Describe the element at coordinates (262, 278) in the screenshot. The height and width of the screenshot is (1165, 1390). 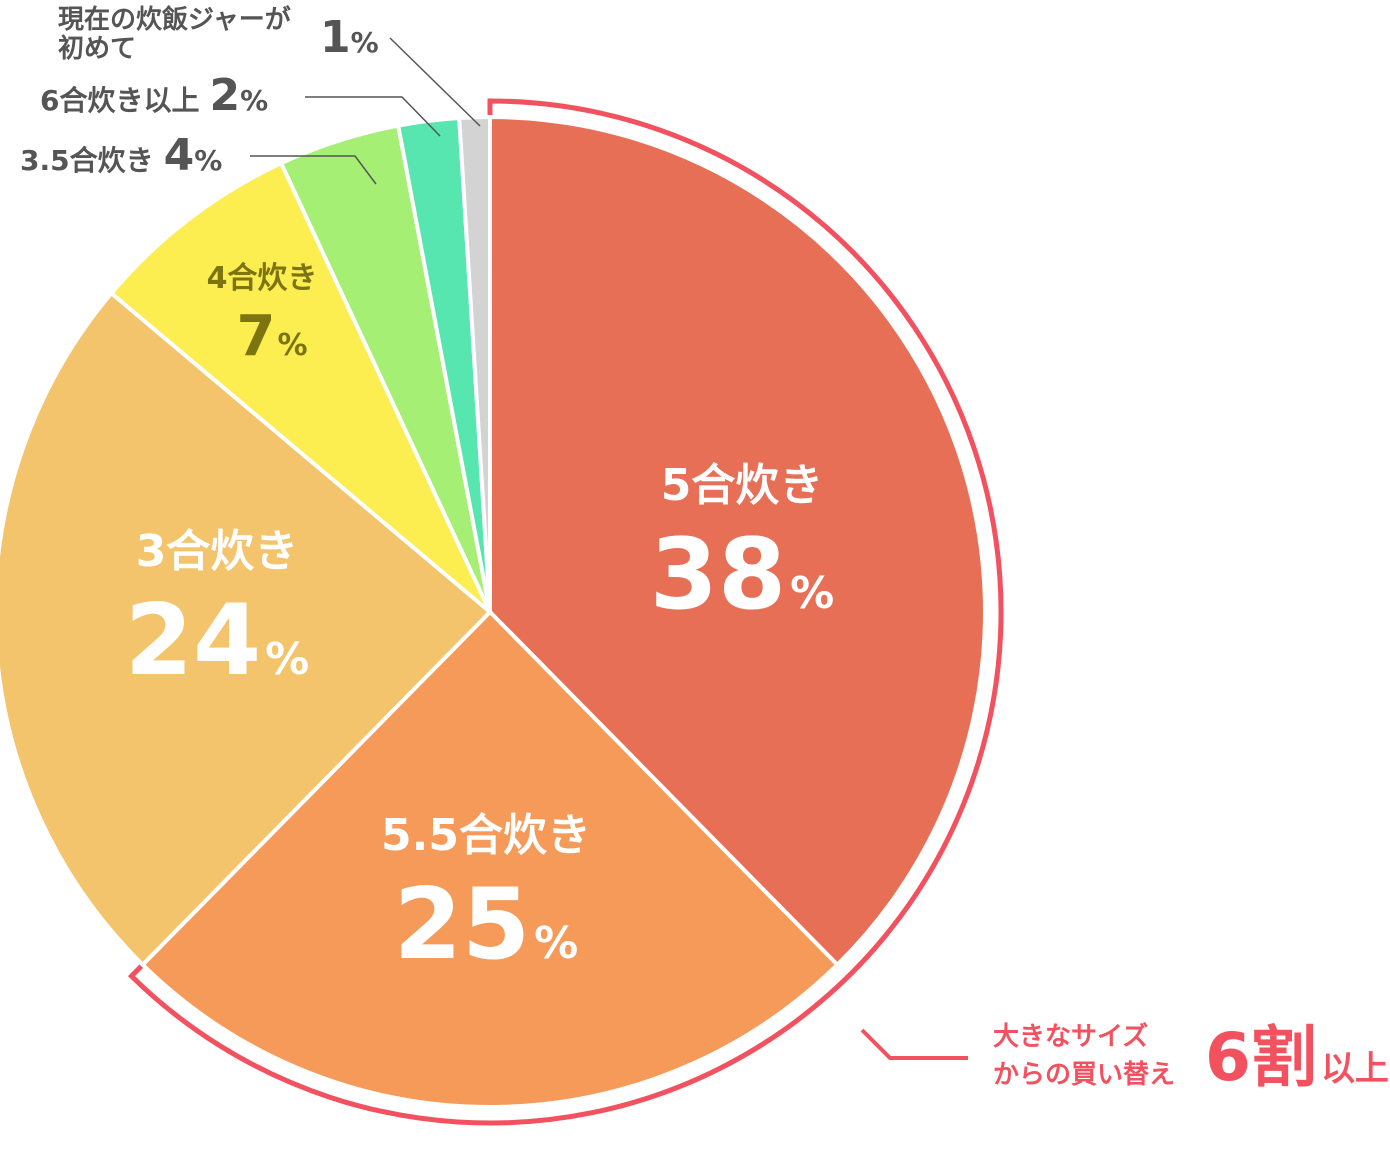
I see `slice-label-4go: 4合炊き` at that location.